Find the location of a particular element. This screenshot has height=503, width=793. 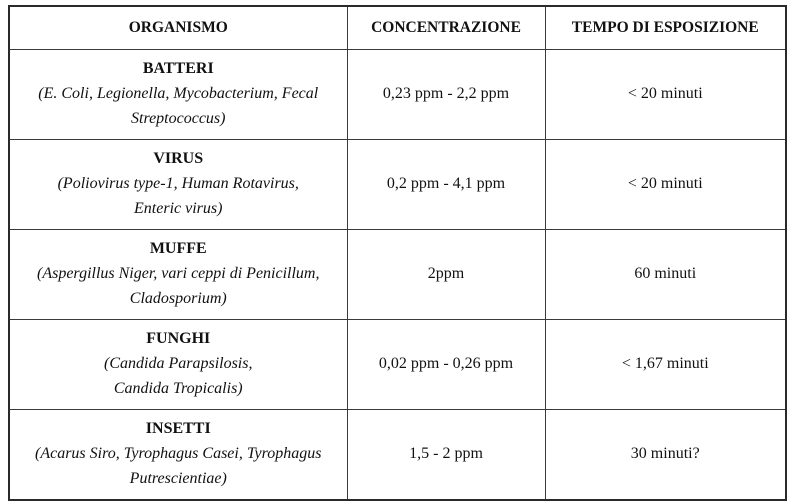

concentration-cell: 1,5 - 2 ppm is located at coordinates (446, 454).